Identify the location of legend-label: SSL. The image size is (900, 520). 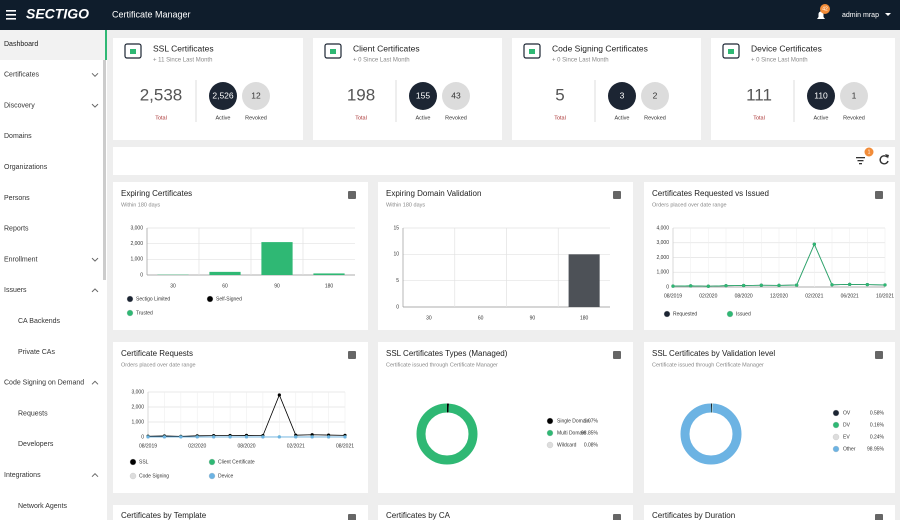
(144, 462).